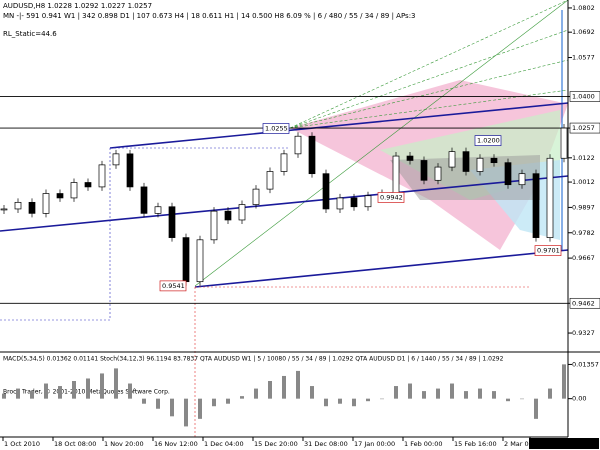 The width and height of the screenshot is (600, 450). I want to click on price-label: 0.9942, so click(391, 197).